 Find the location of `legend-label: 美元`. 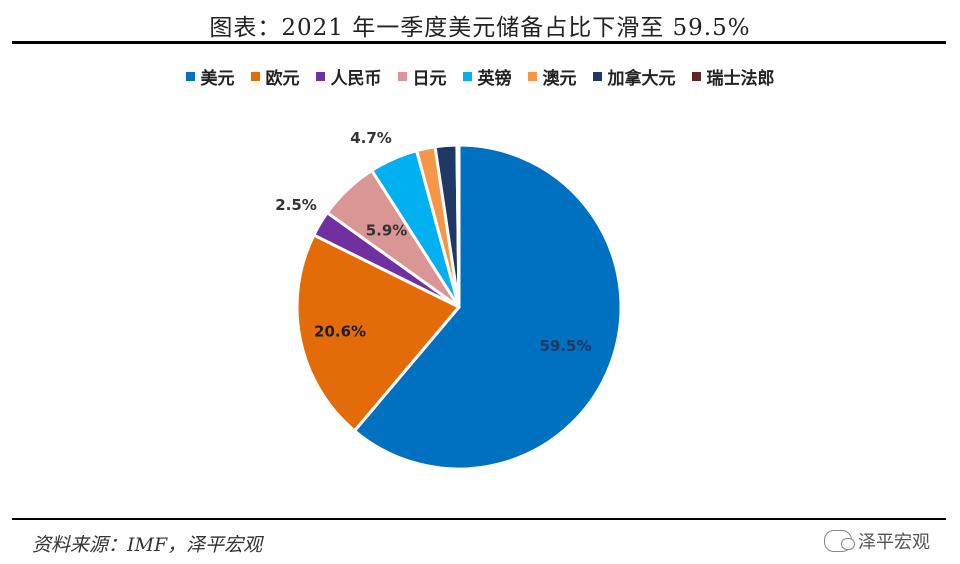

legend-label: 美元 is located at coordinates (217, 79).